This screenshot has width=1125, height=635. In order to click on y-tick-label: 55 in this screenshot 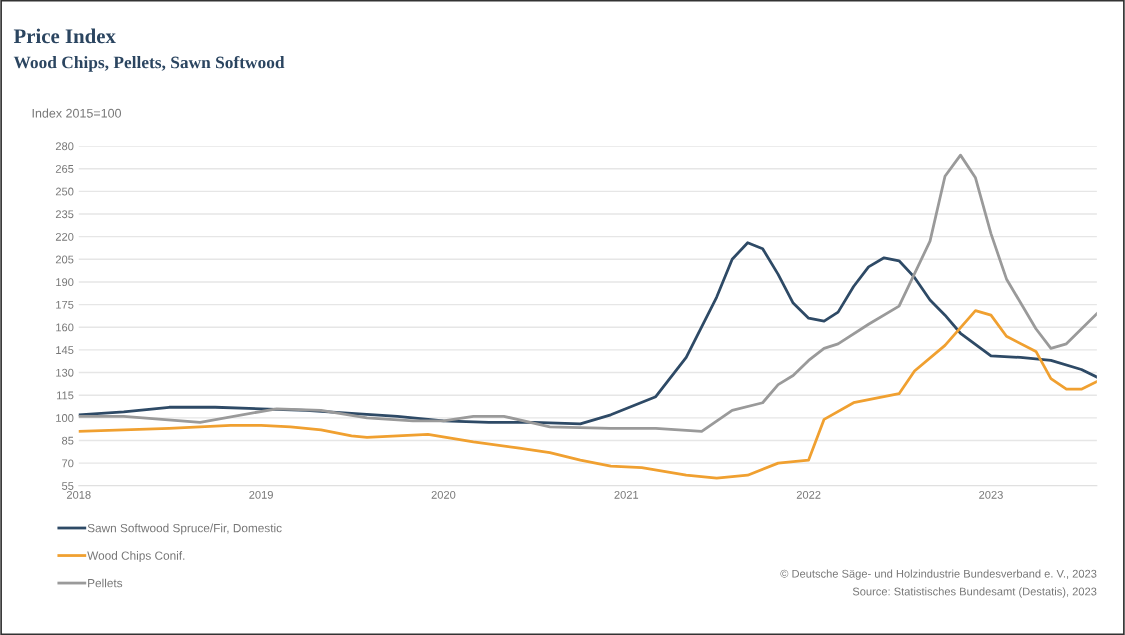, I will do `click(67, 486)`.